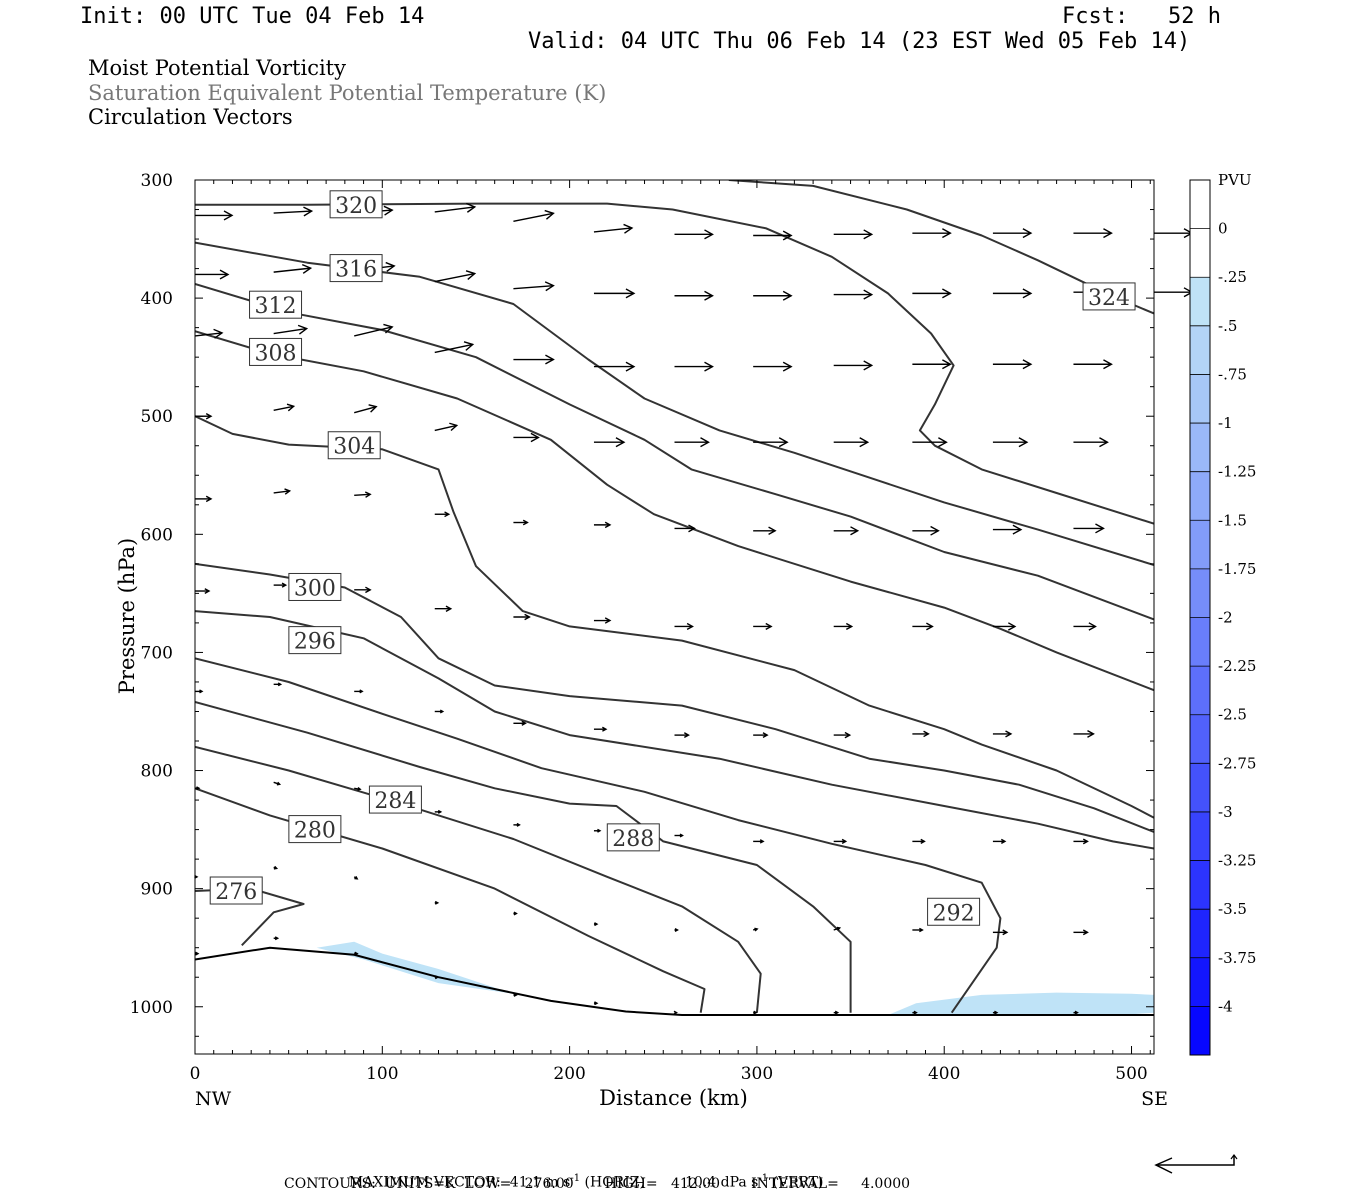 This screenshot has height=1200, width=1350. What do you see at coordinates (157, 772) in the screenshot?
I see `y-tick-label: 800` at bounding box center [157, 772].